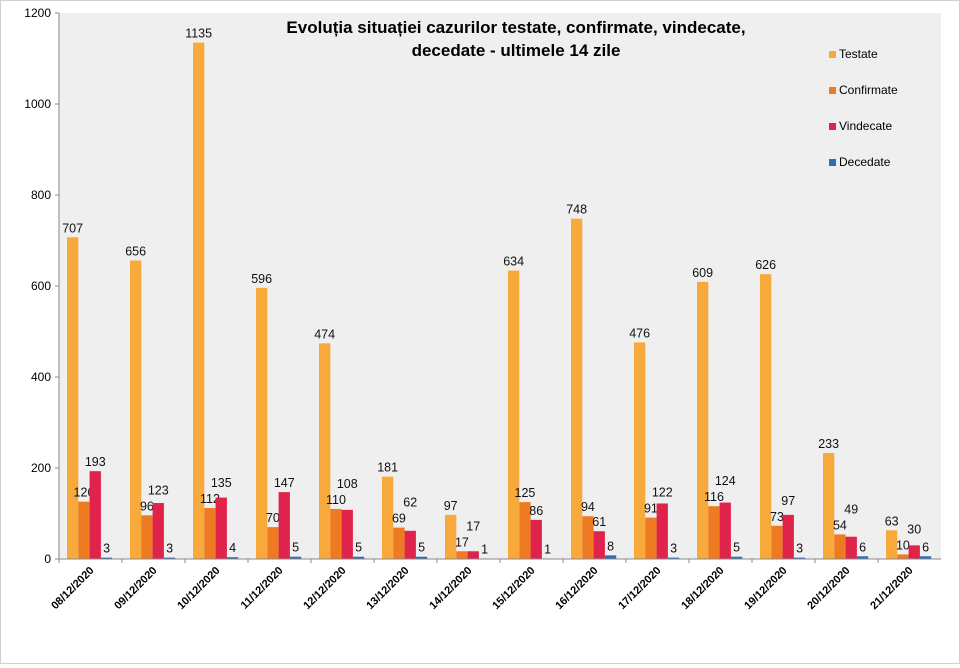 The width and height of the screenshot is (960, 668). I want to click on data-label: 596, so click(261, 279).